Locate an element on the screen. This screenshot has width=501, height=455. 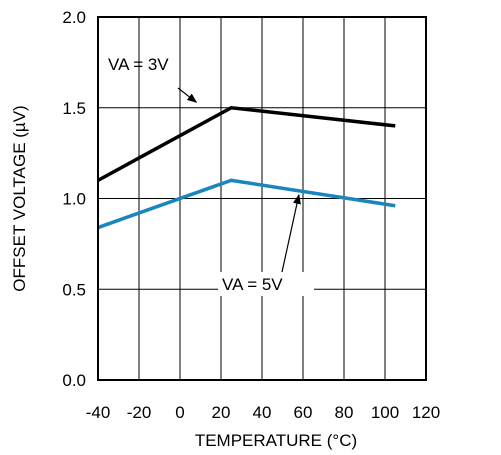
x-tick-label: 80 is located at coordinates (344, 412).